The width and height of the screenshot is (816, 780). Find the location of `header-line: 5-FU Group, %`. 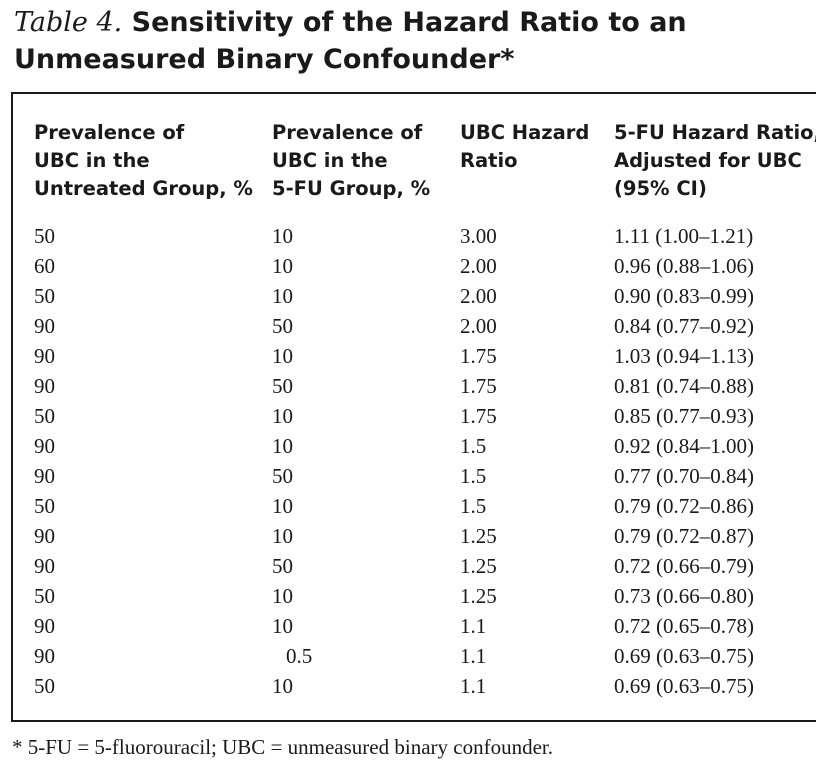

header-line: 5-FU Group, % is located at coordinates (351, 188).